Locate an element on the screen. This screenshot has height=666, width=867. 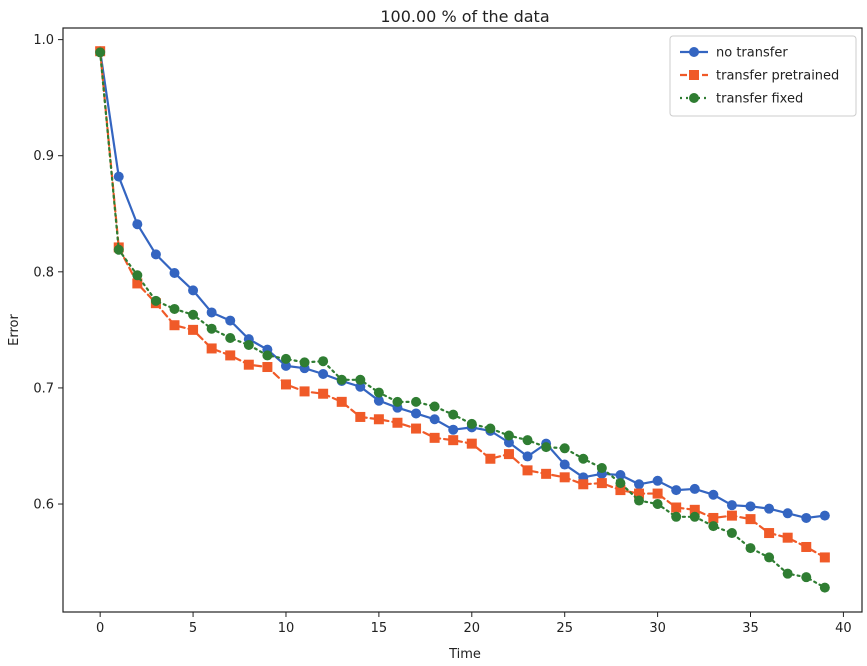
x-tick-label: 5 is located at coordinates (193, 628).